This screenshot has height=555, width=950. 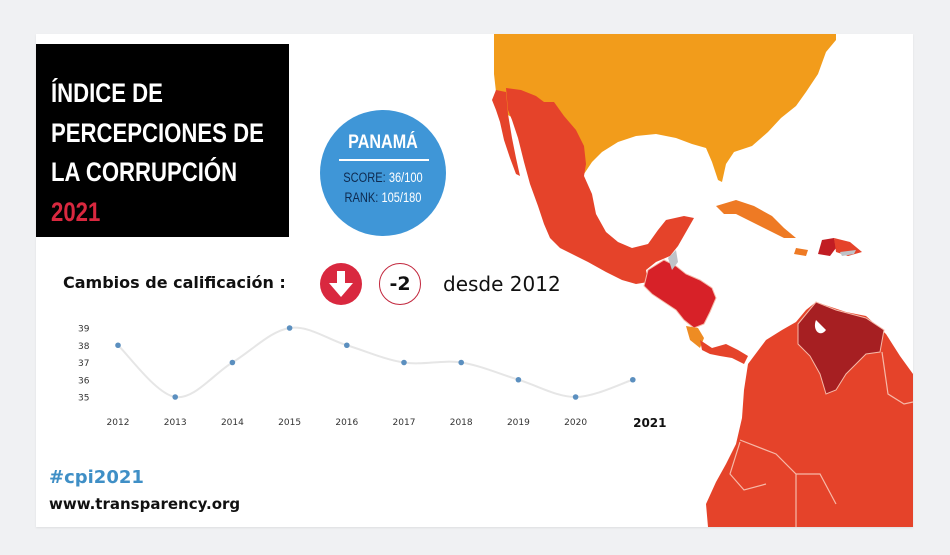 What do you see at coordinates (341, 284) in the screenshot?
I see `arrow-down-icon` at bounding box center [341, 284].